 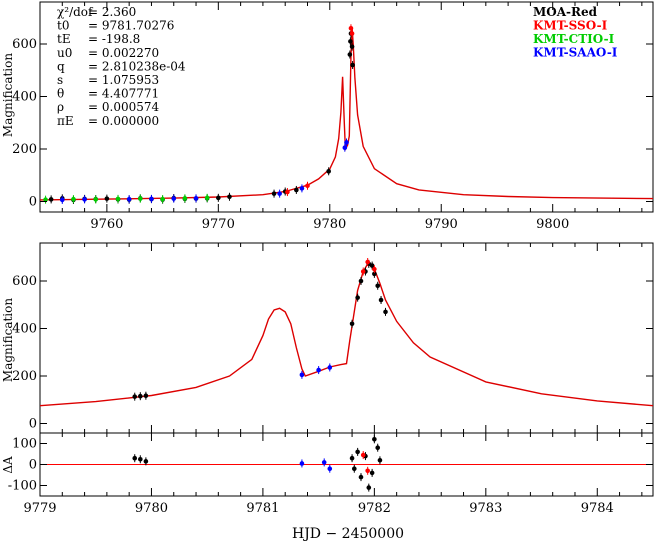 What do you see at coordinates (114, 39) in the screenshot?
I see `parameter-value: = -198.8` at bounding box center [114, 39].